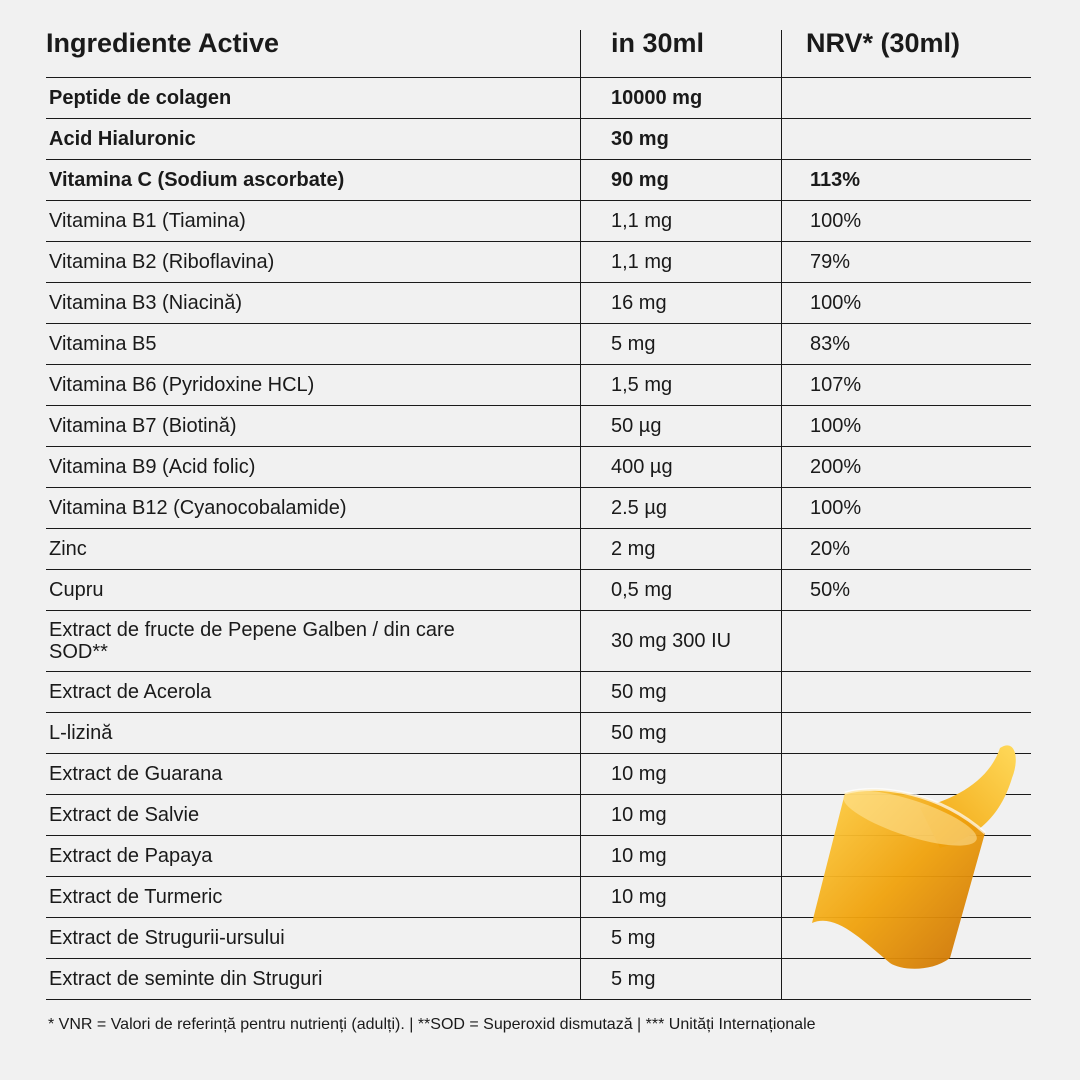  I want to click on table-row: Vitamina B6 (Pyridoxine HCL) 1,5 mg 107%, so click(538, 385).